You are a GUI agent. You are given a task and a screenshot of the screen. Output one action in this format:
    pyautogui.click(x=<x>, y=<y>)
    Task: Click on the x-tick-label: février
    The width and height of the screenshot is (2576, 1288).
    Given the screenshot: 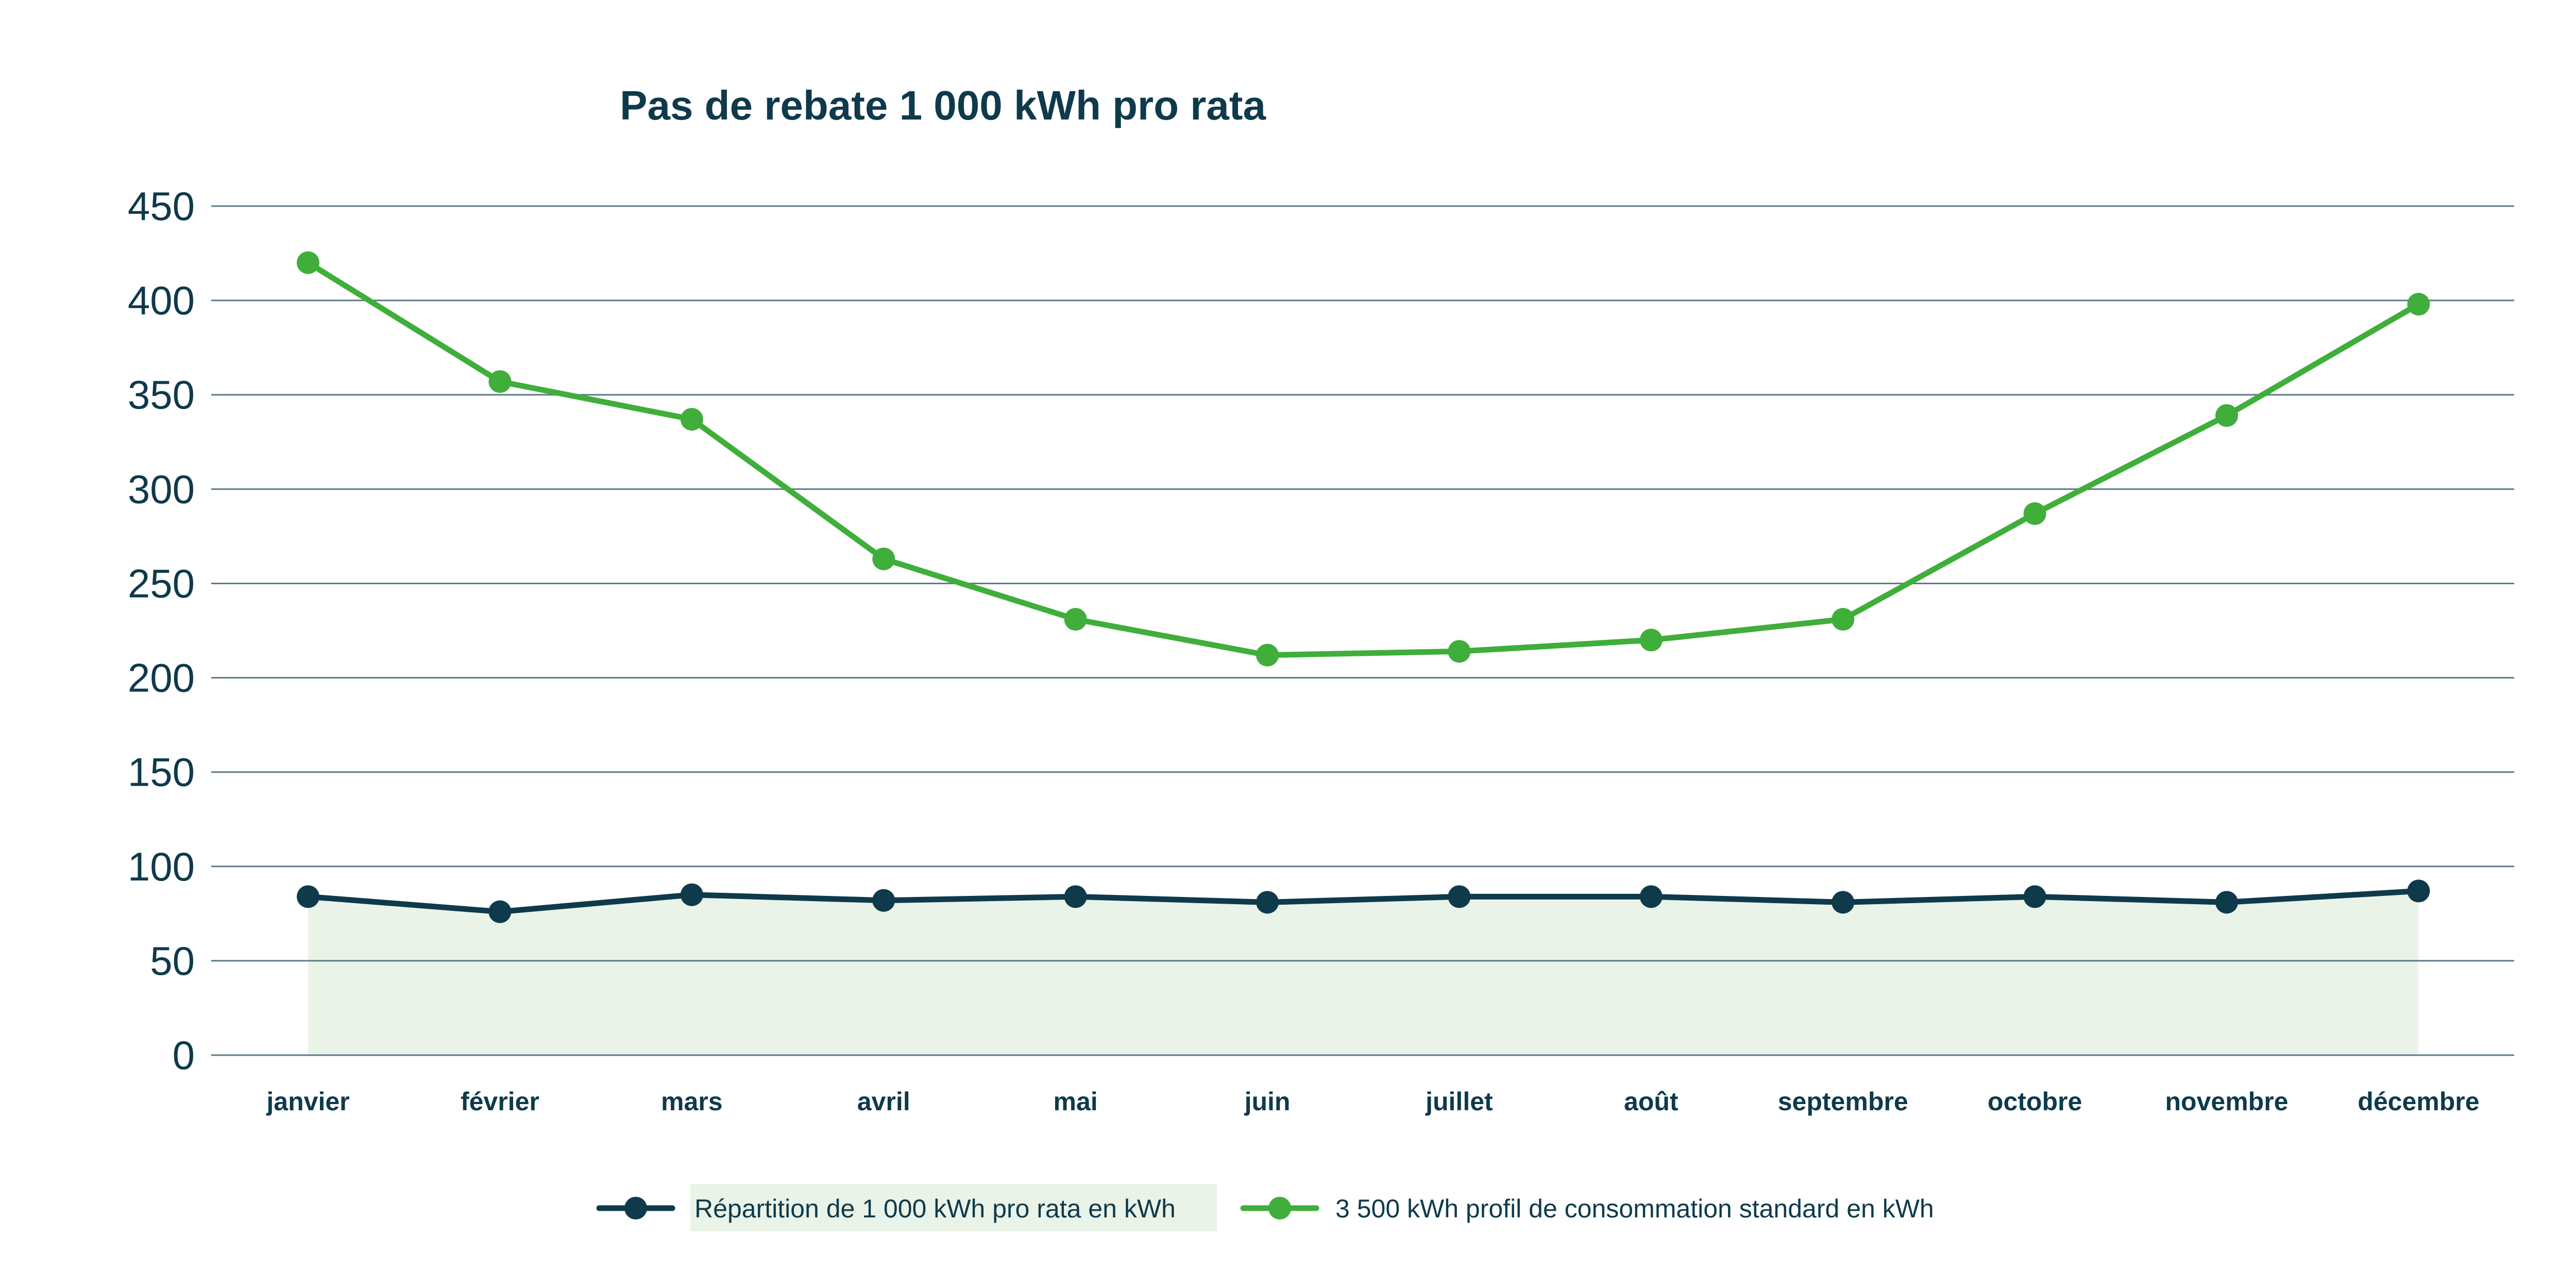 What is the action you would take?
    pyautogui.click(x=500, y=1101)
    